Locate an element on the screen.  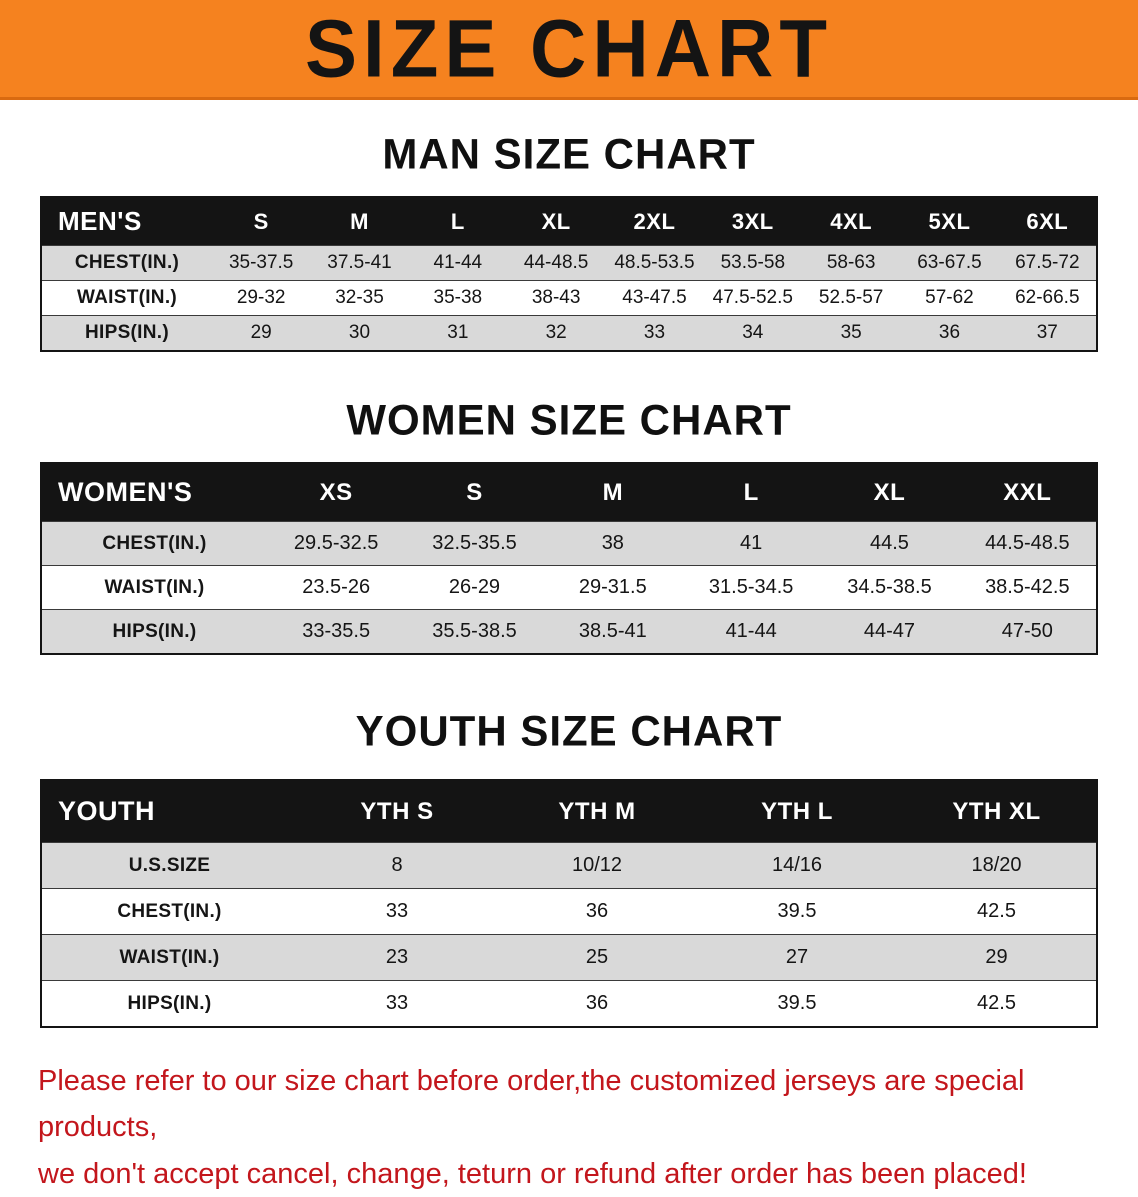
size-value-cell: 35.5-38.5 is located at coordinates (474, 631).